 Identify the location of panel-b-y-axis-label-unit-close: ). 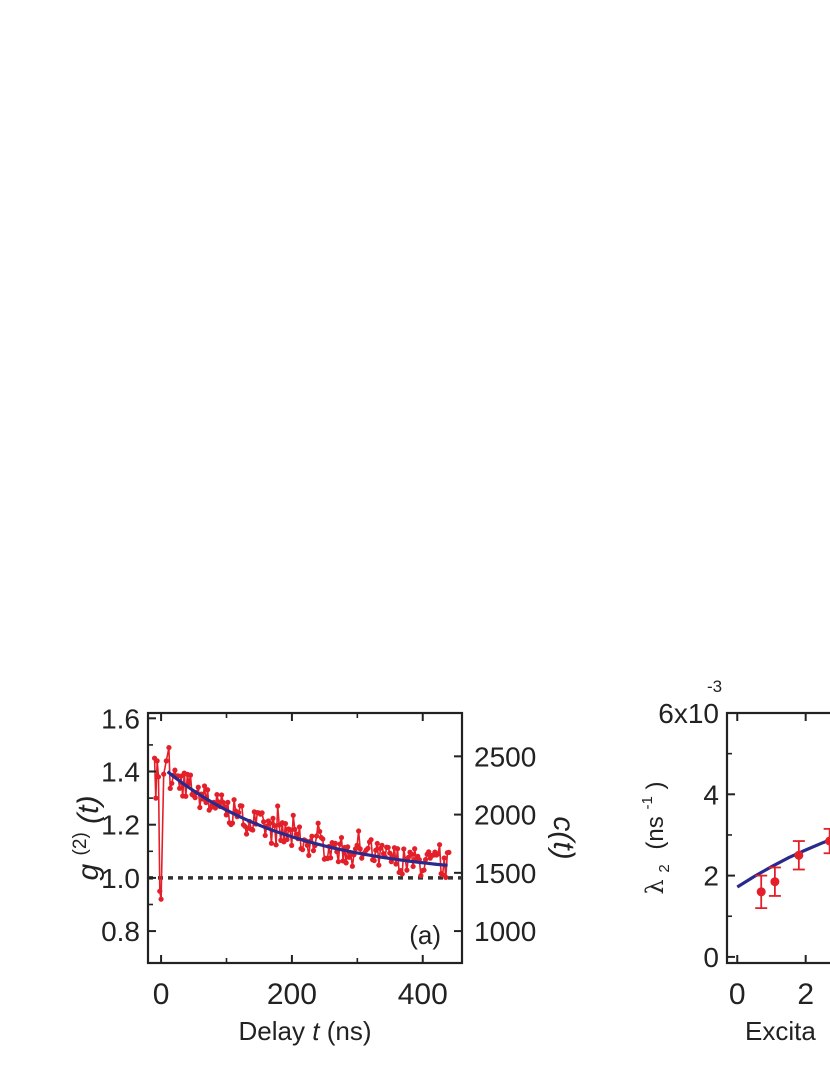
(655, 786).